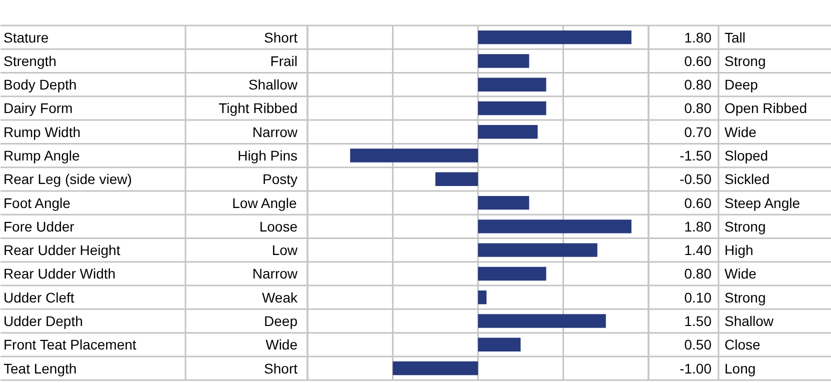 This screenshot has height=383, width=831. I want to click on y-tick-label: Rump Angle, so click(42, 156).